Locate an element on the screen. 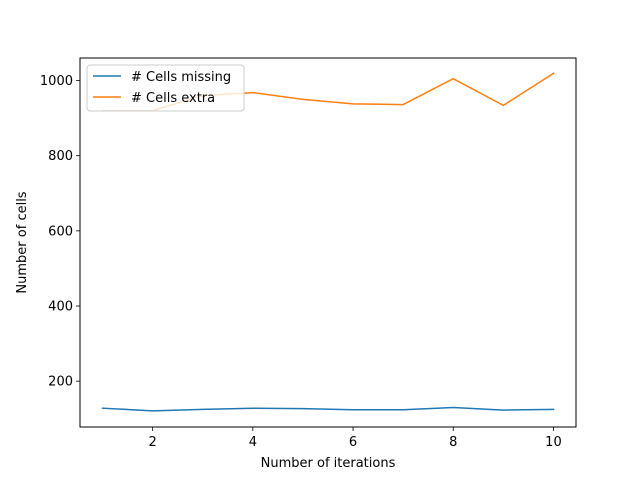  x-tick-label: 10 is located at coordinates (553, 442).